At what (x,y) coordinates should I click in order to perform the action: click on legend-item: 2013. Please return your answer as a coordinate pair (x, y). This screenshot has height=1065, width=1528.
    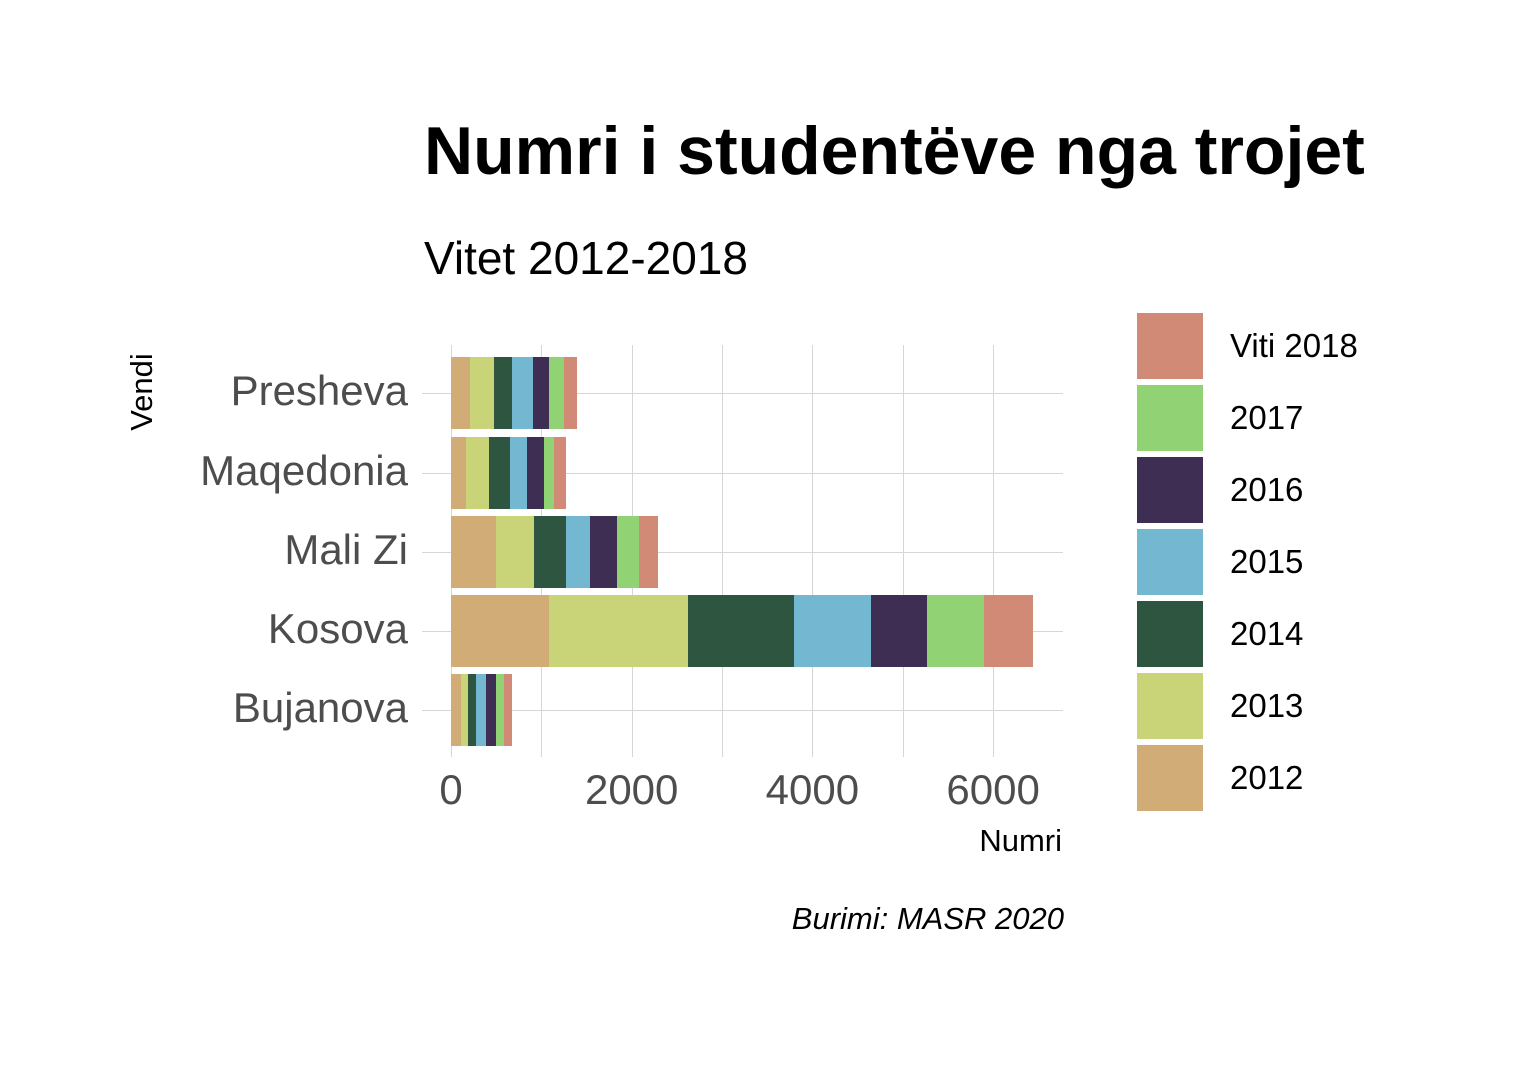
    Looking at the image, I should click on (1287, 706).